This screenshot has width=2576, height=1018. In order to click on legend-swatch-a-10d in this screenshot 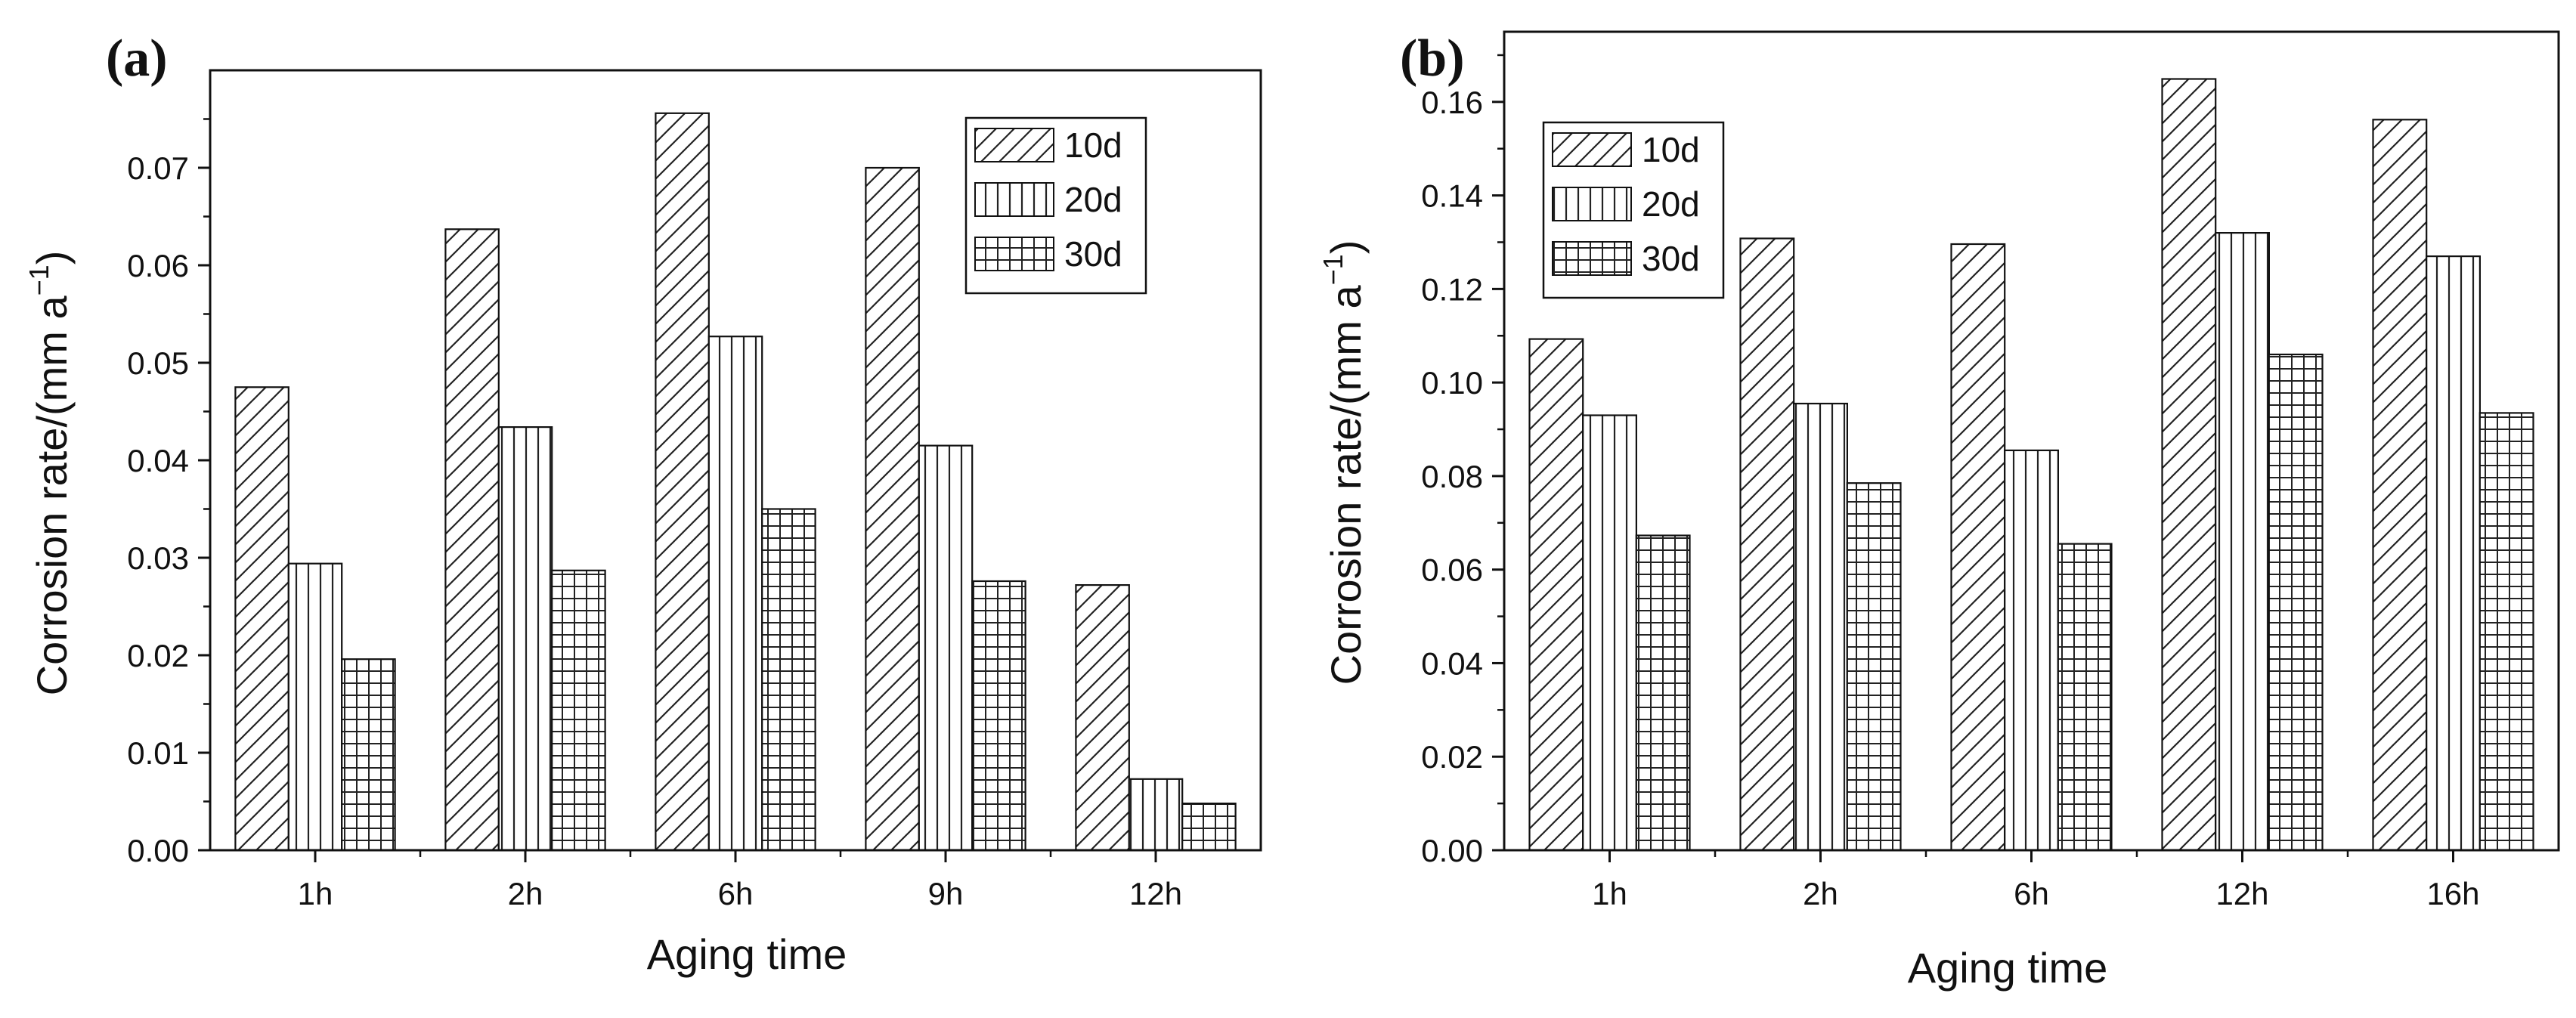, I will do `click(1014, 145)`.